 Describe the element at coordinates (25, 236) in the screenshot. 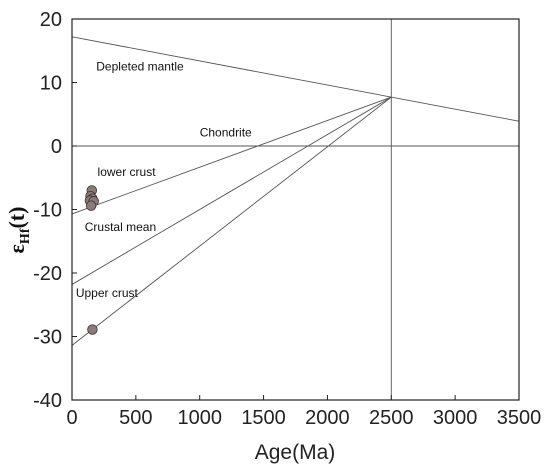

I see `y-axis-title-sub: Hf` at that location.